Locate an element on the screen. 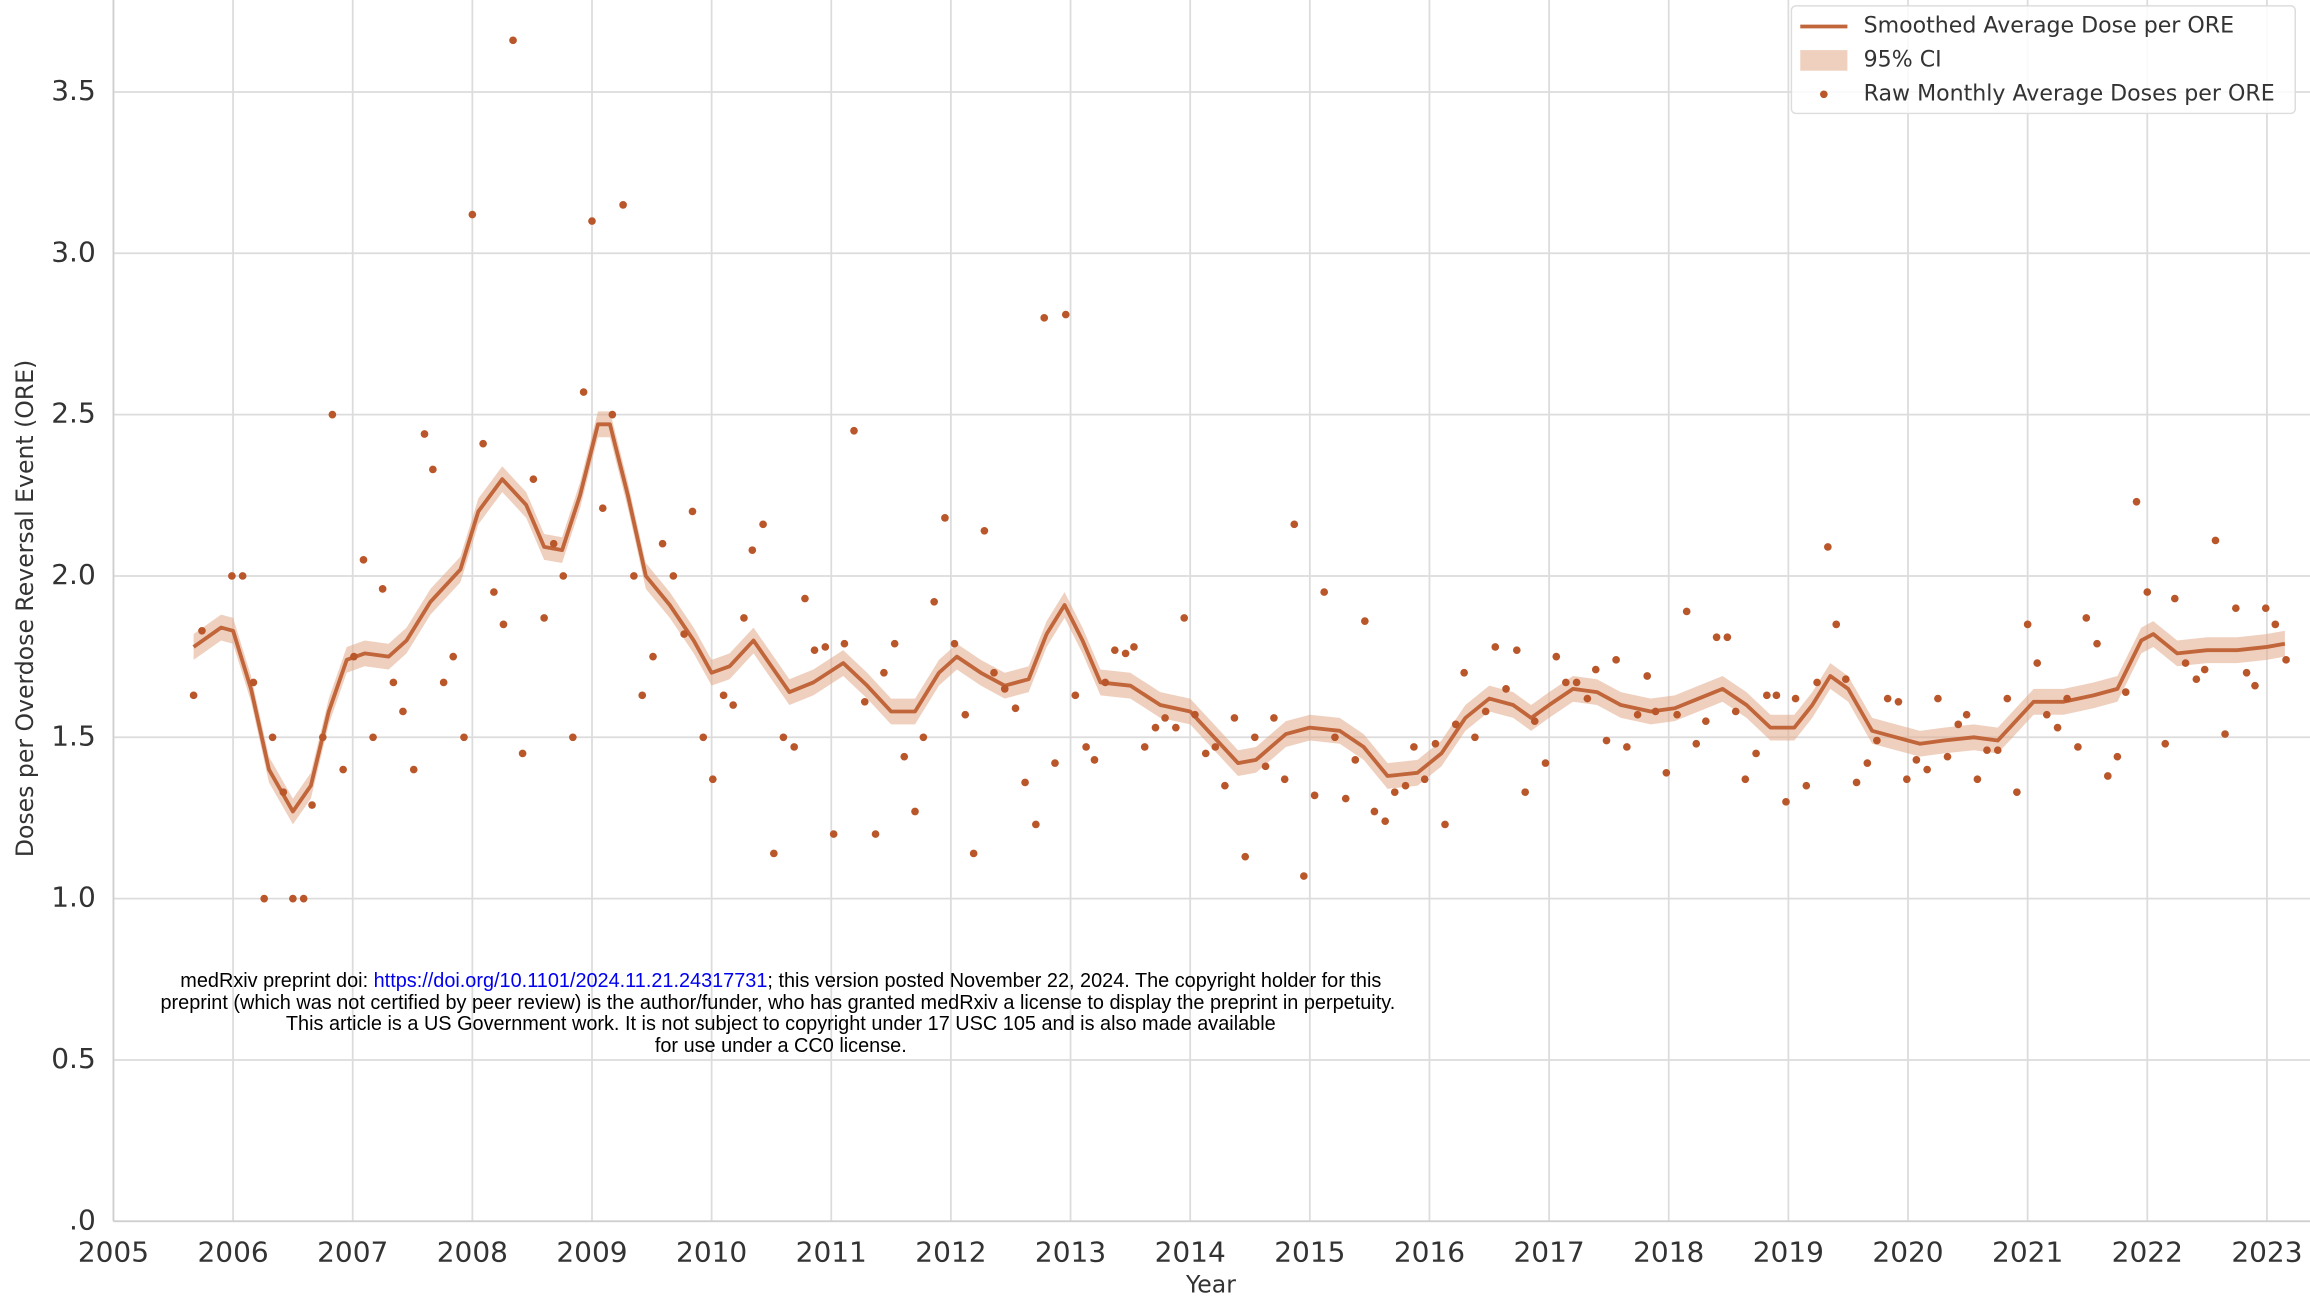  x-tick-label: 2020 is located at coordinates (1907, 1252).